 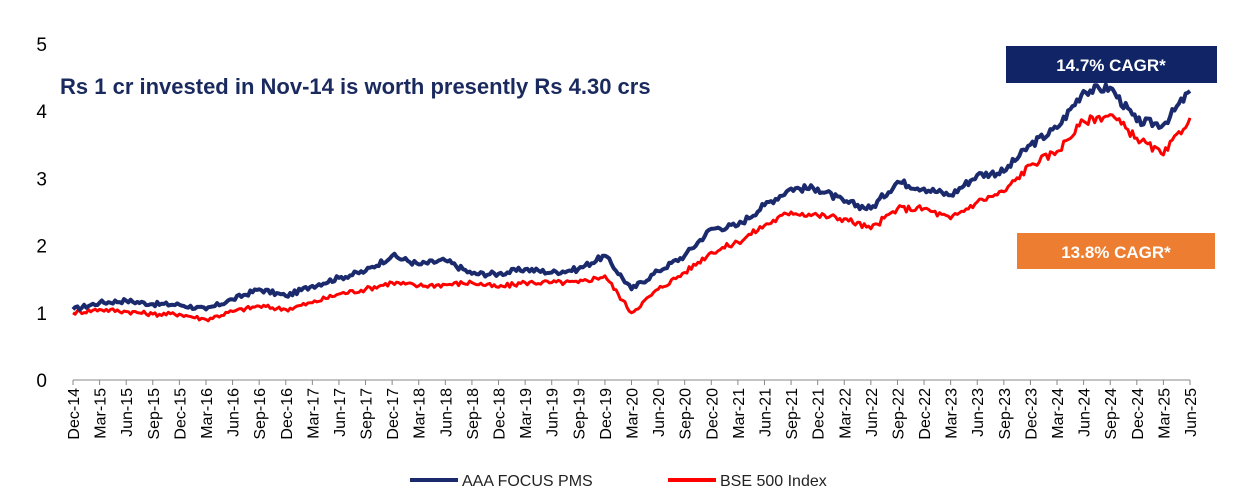 What do you see at coordinates (41, 112) in the screenshot?
I see `y-tick-label: 4` at bounding box center [41, 112].